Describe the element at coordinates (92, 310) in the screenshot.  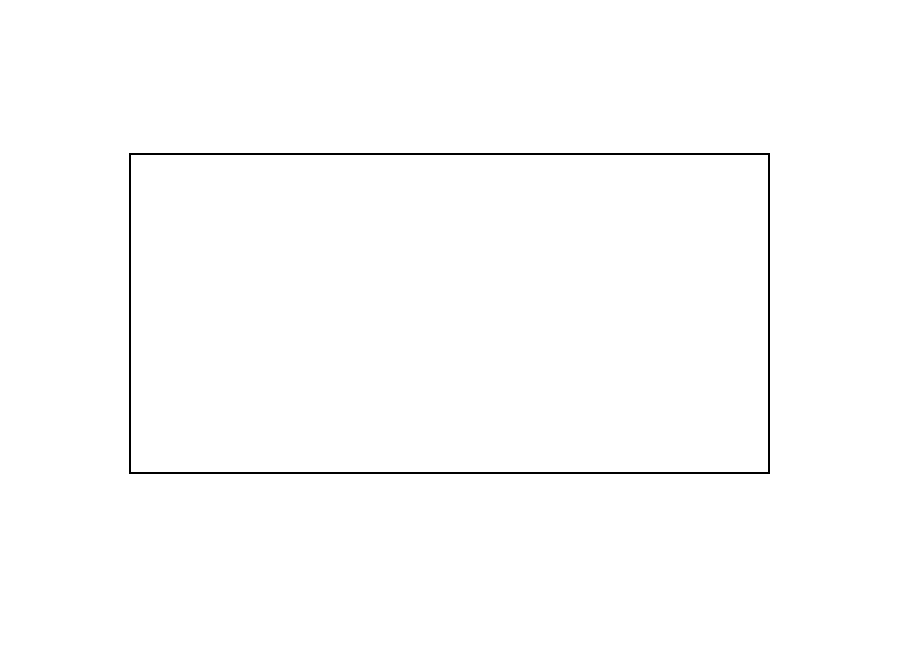
I see `z-axis-label` at that location.